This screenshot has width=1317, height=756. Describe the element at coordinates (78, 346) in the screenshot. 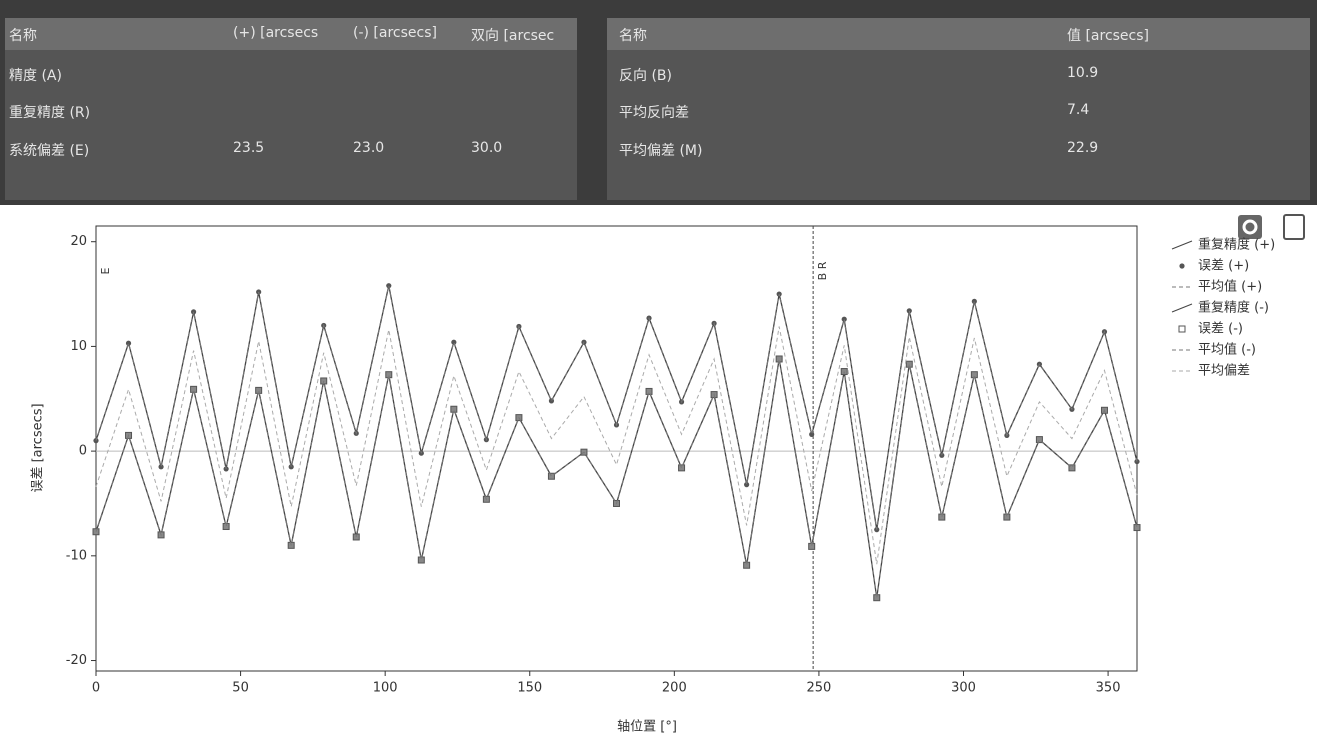

I see `y-tick-label: 10` at that location.